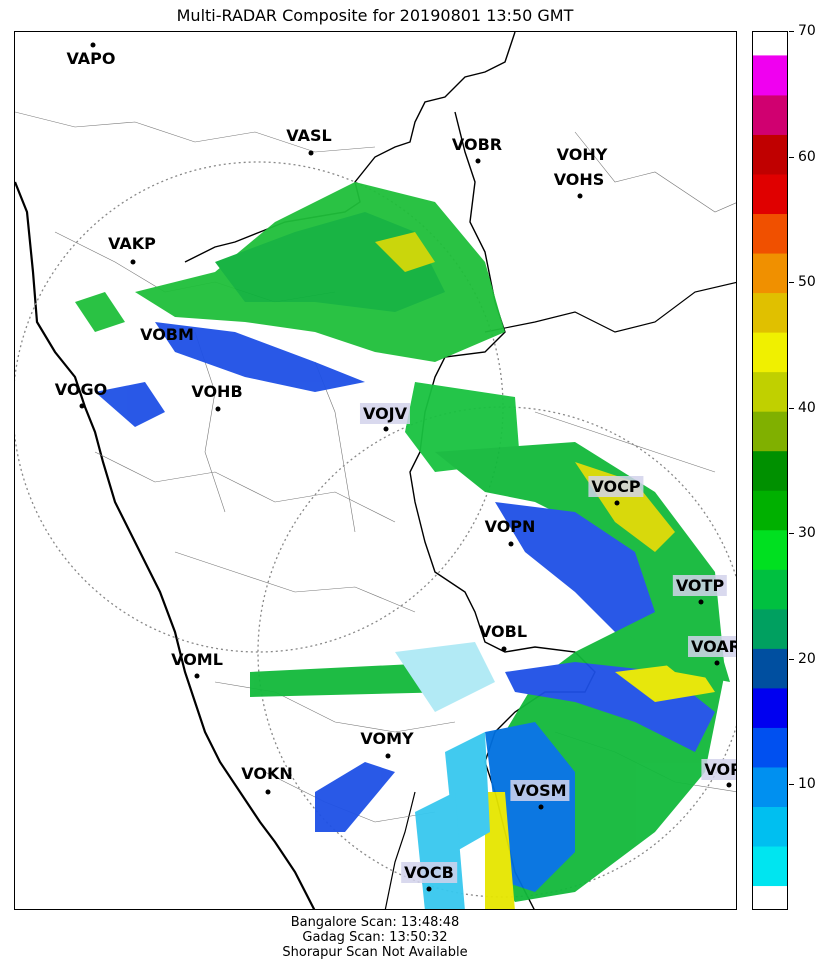  I want to click on station-label-vocb: VOCB, so click(429, 872).